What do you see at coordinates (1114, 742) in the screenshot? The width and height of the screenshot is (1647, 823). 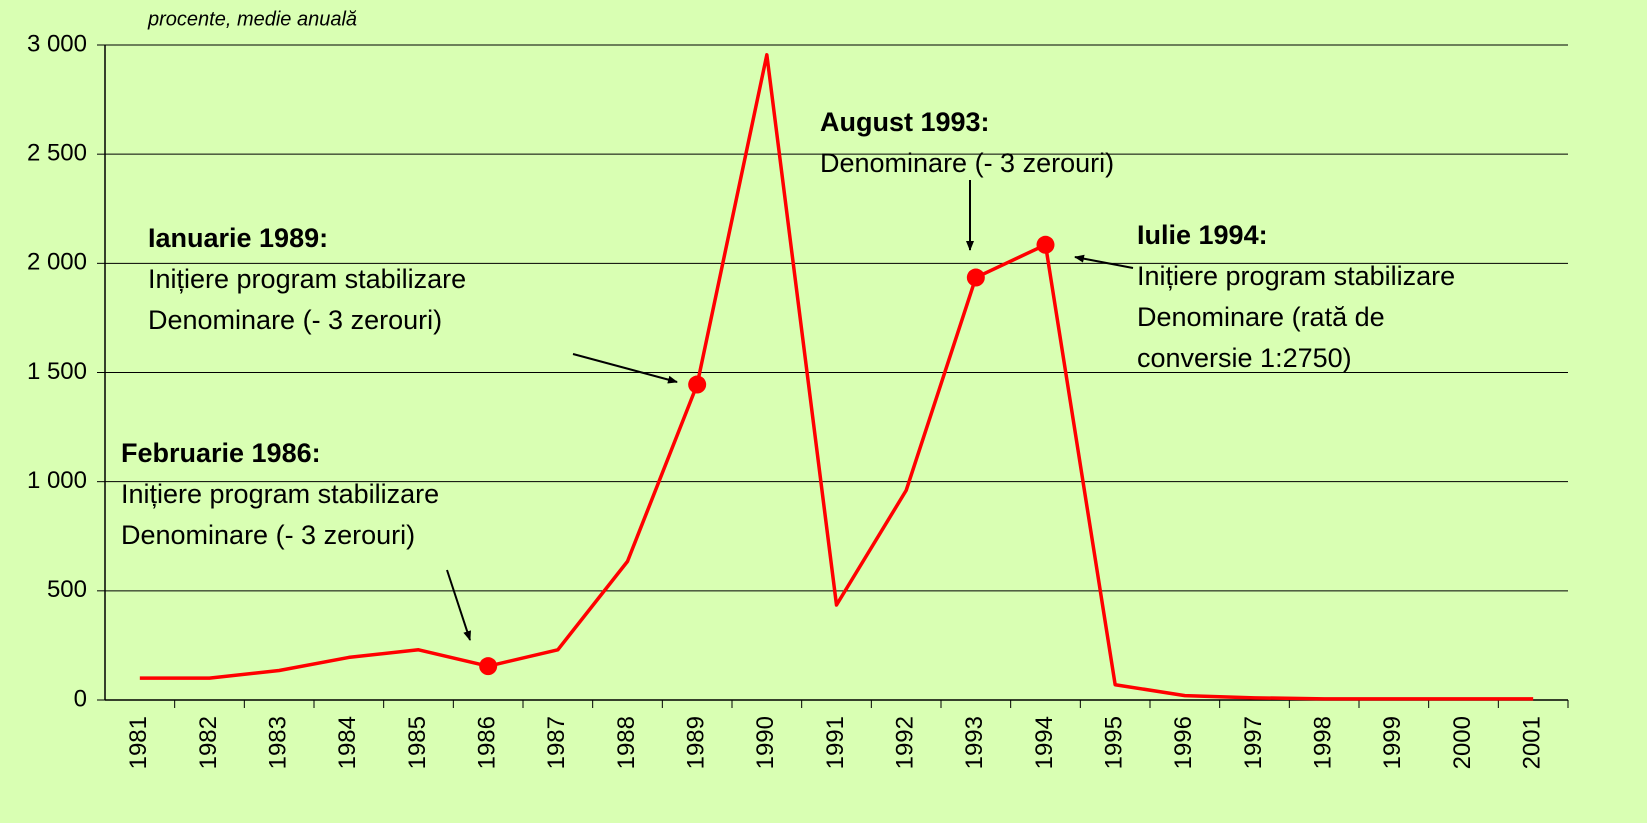 I see `x-tick-label: 1995` at bounding box center [1114, 742].